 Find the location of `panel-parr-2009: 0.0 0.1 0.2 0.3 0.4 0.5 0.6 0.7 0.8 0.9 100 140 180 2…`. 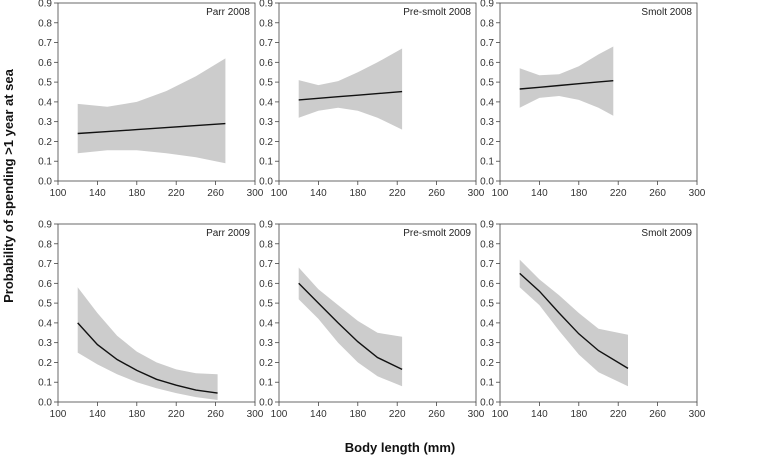

panel-parr-2009: 0.0 0.1 0.2 0.3 0.4 0.5 0.6 0.7 0.8 0.9 100 140 180 2… is located at coordinates (151, 320).